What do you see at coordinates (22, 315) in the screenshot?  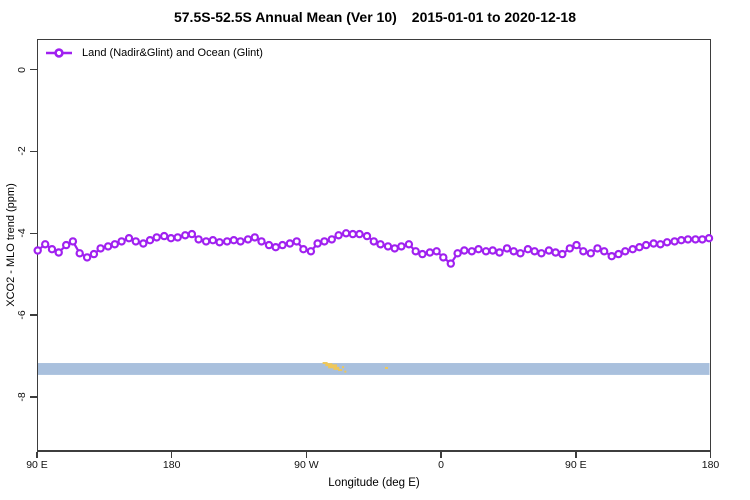 I see `y-tick-label: -6` at bounding box center [22, 315].